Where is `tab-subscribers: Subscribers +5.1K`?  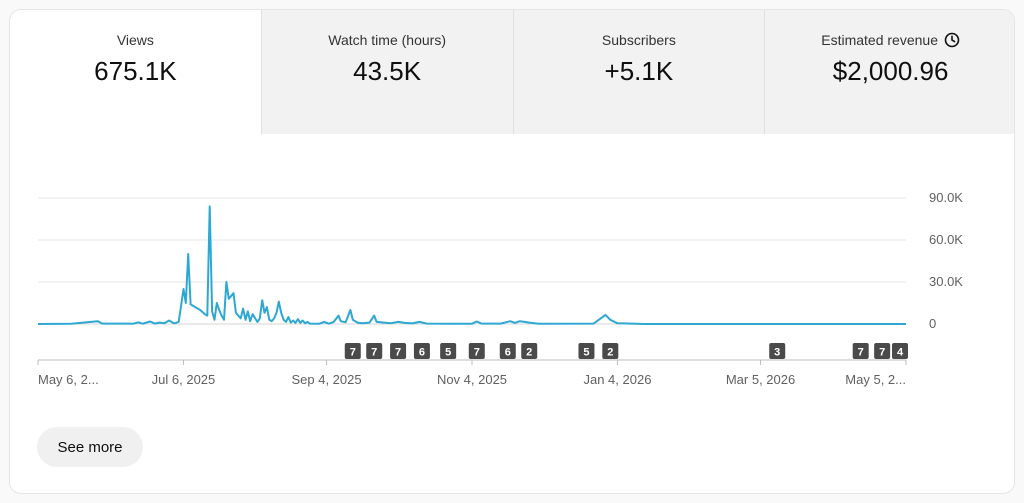 tab-subscribers: Subscribers +5.1K is located at coordinates (638, 72).